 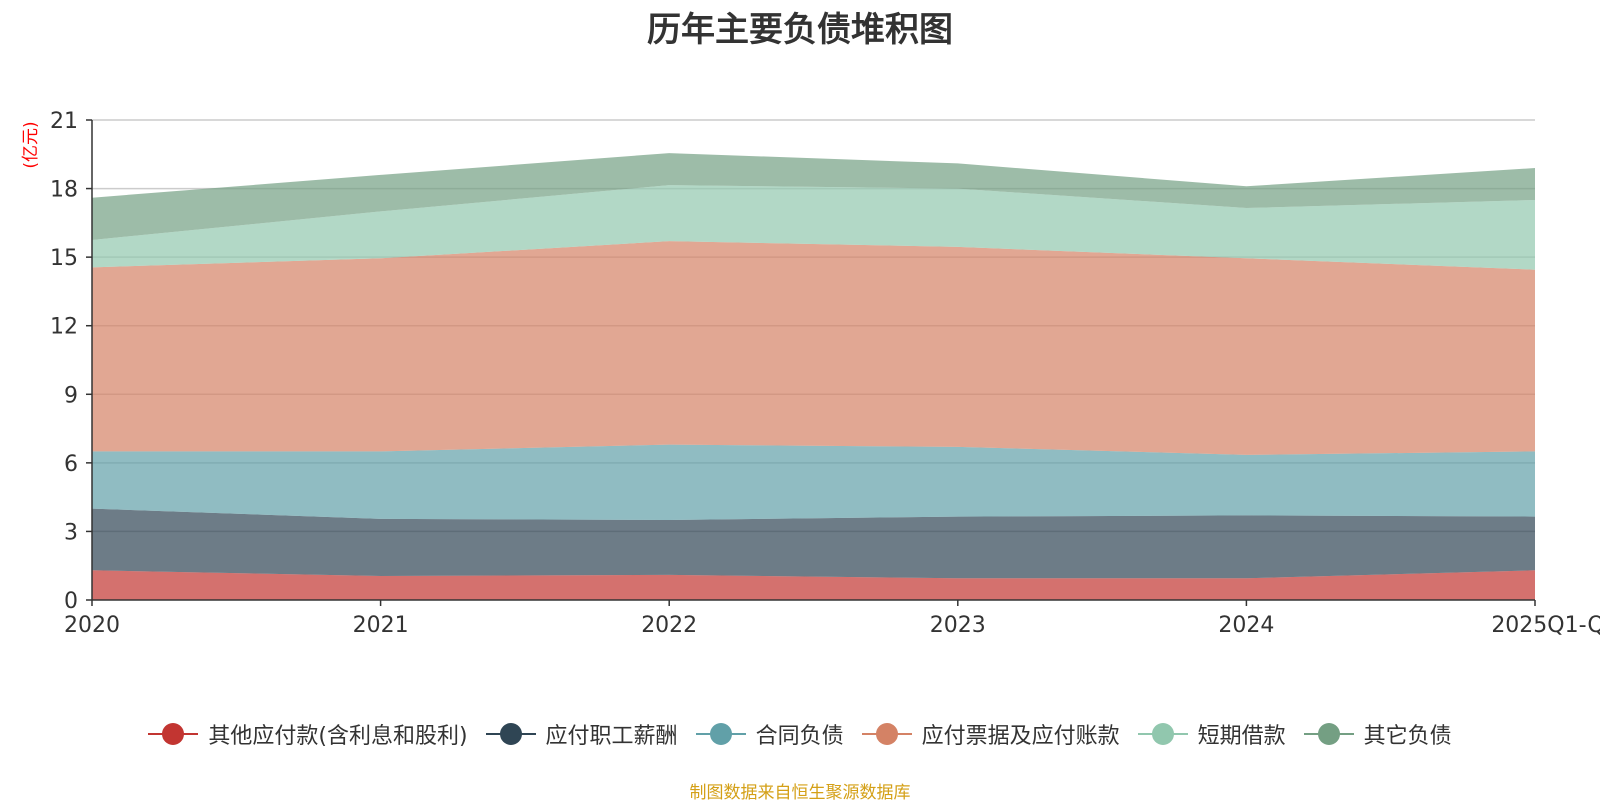 What do you see at coordinates (71, 532) in the screenshot?
I see `y-tick-label: 3` at bounding box center [71, 532].